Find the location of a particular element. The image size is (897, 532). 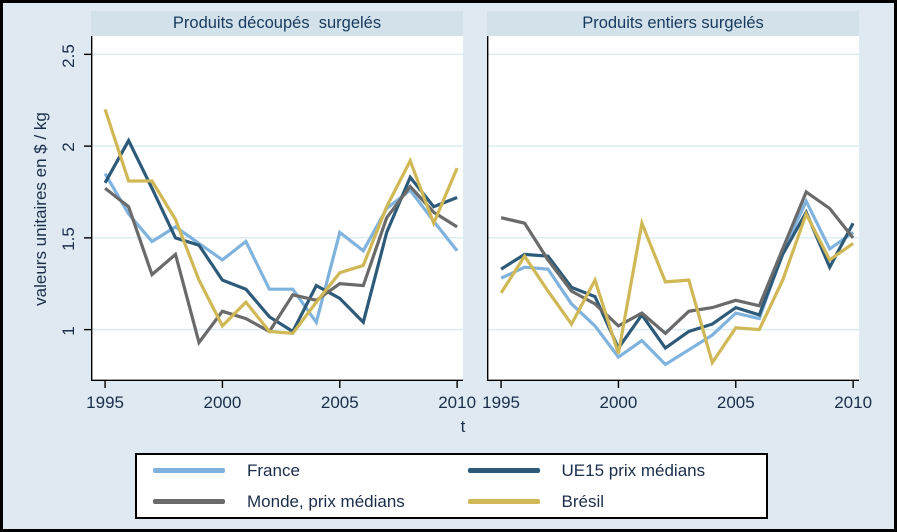

ue15-line-sample is located at coordinates (503, 470).